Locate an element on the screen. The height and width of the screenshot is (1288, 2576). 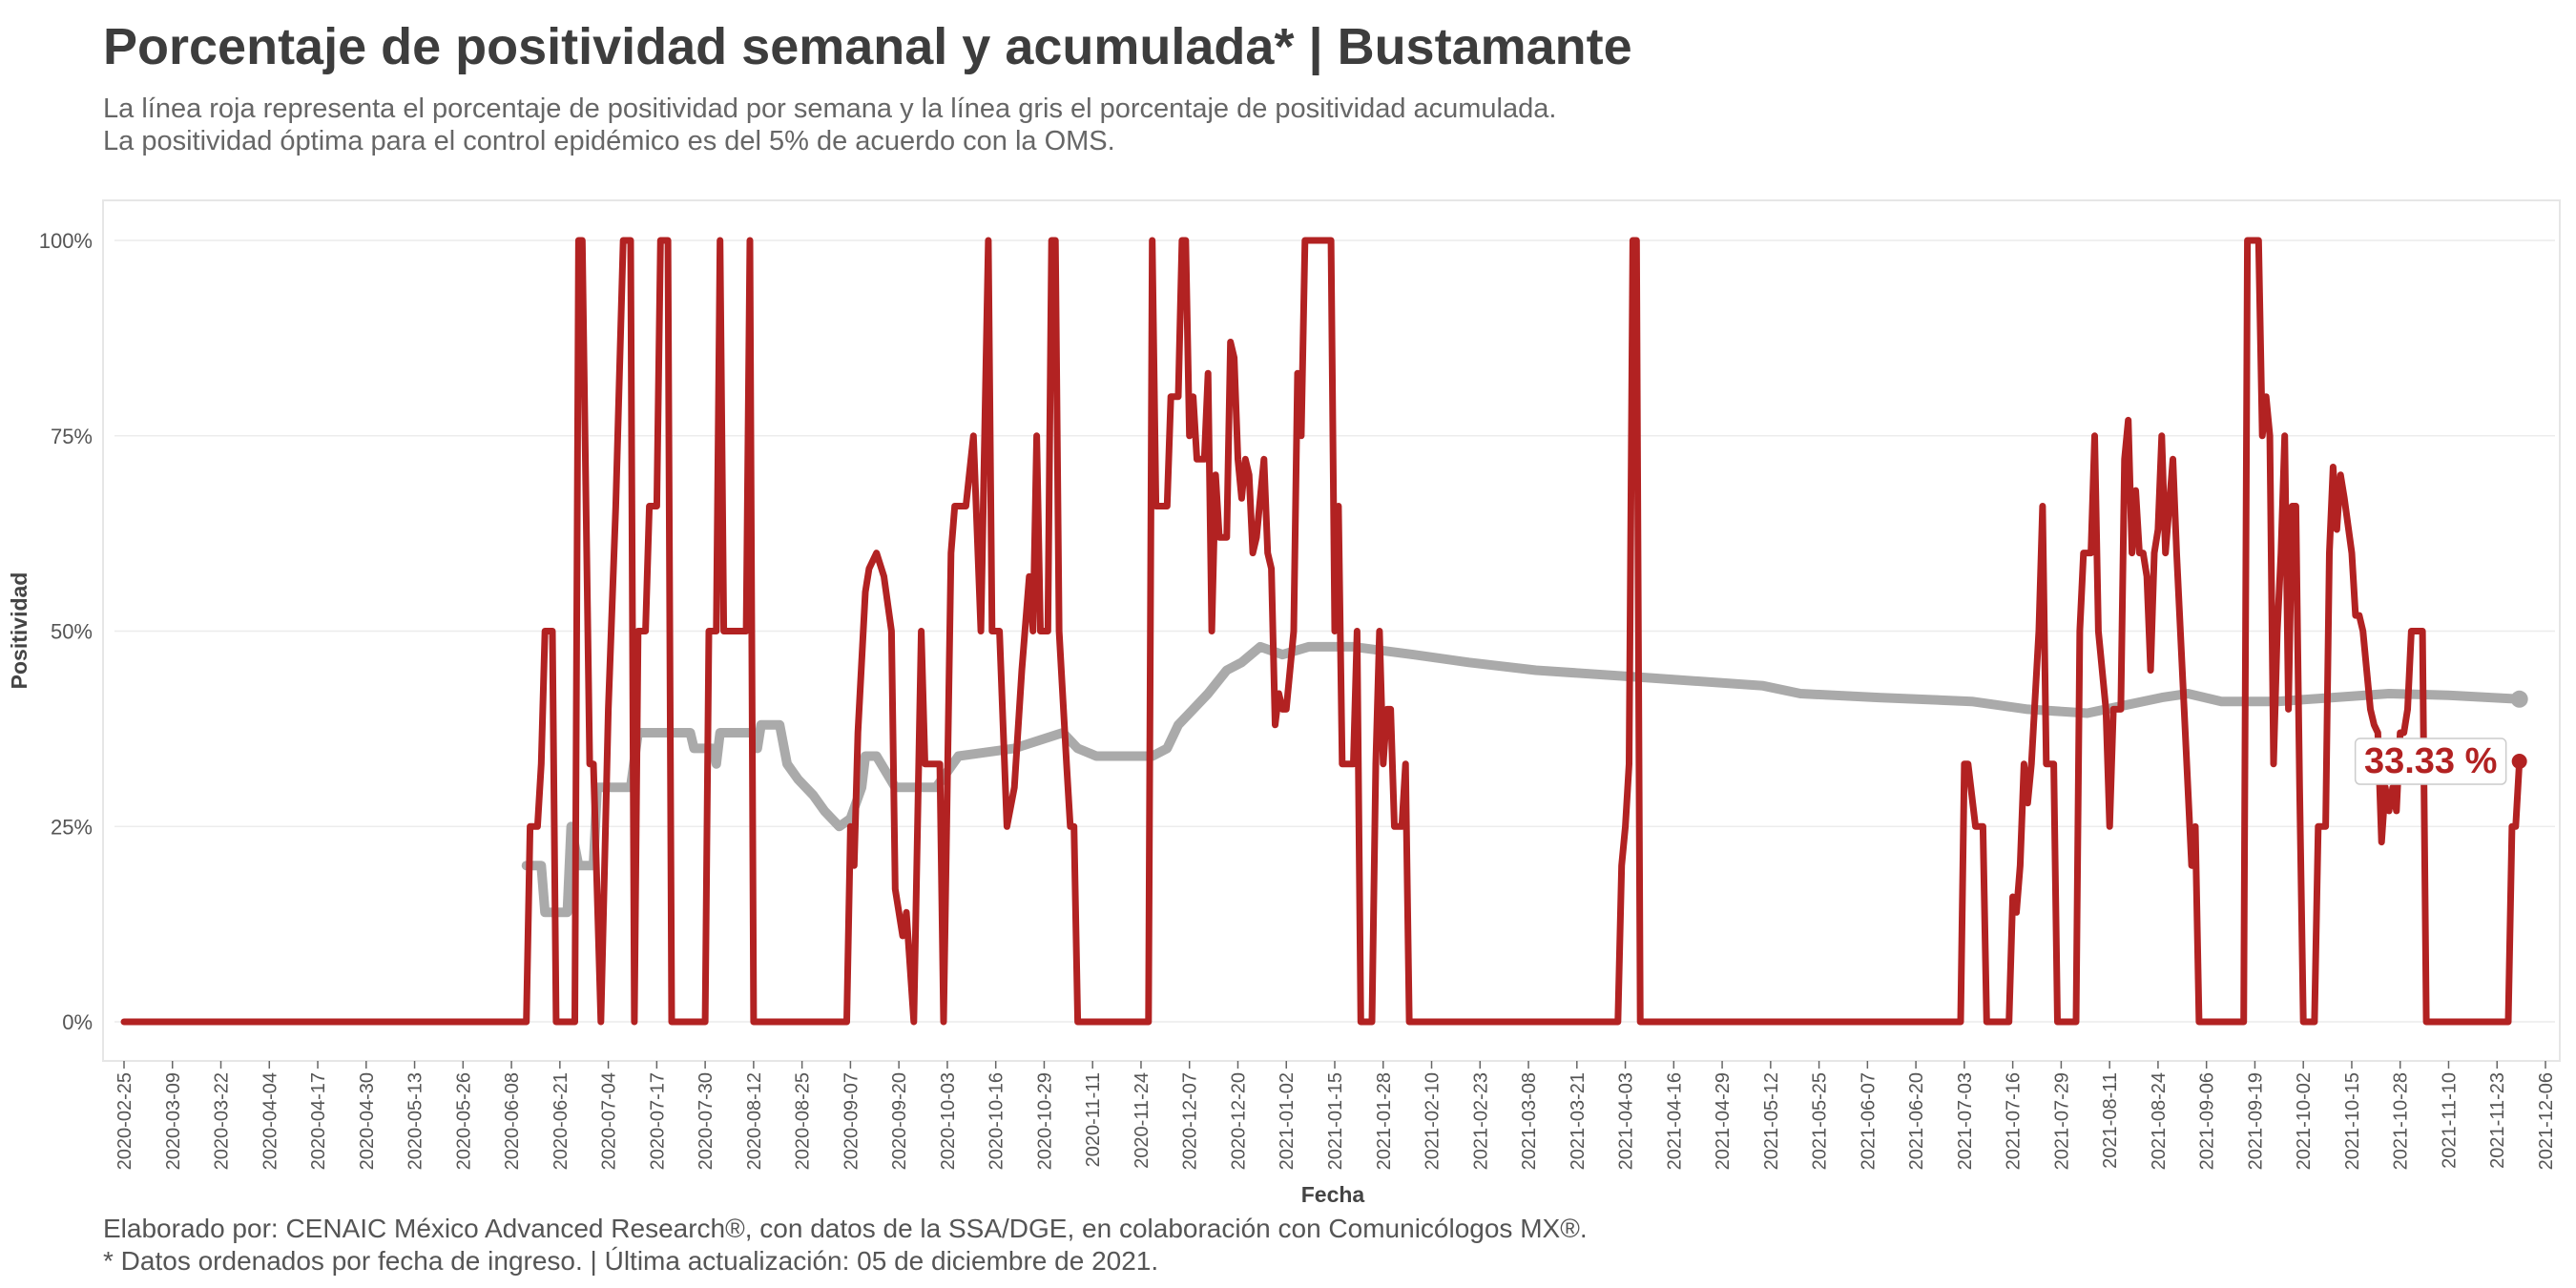
x-tick-label: 2020-10-29 is located at coordinates (1044, 1121).